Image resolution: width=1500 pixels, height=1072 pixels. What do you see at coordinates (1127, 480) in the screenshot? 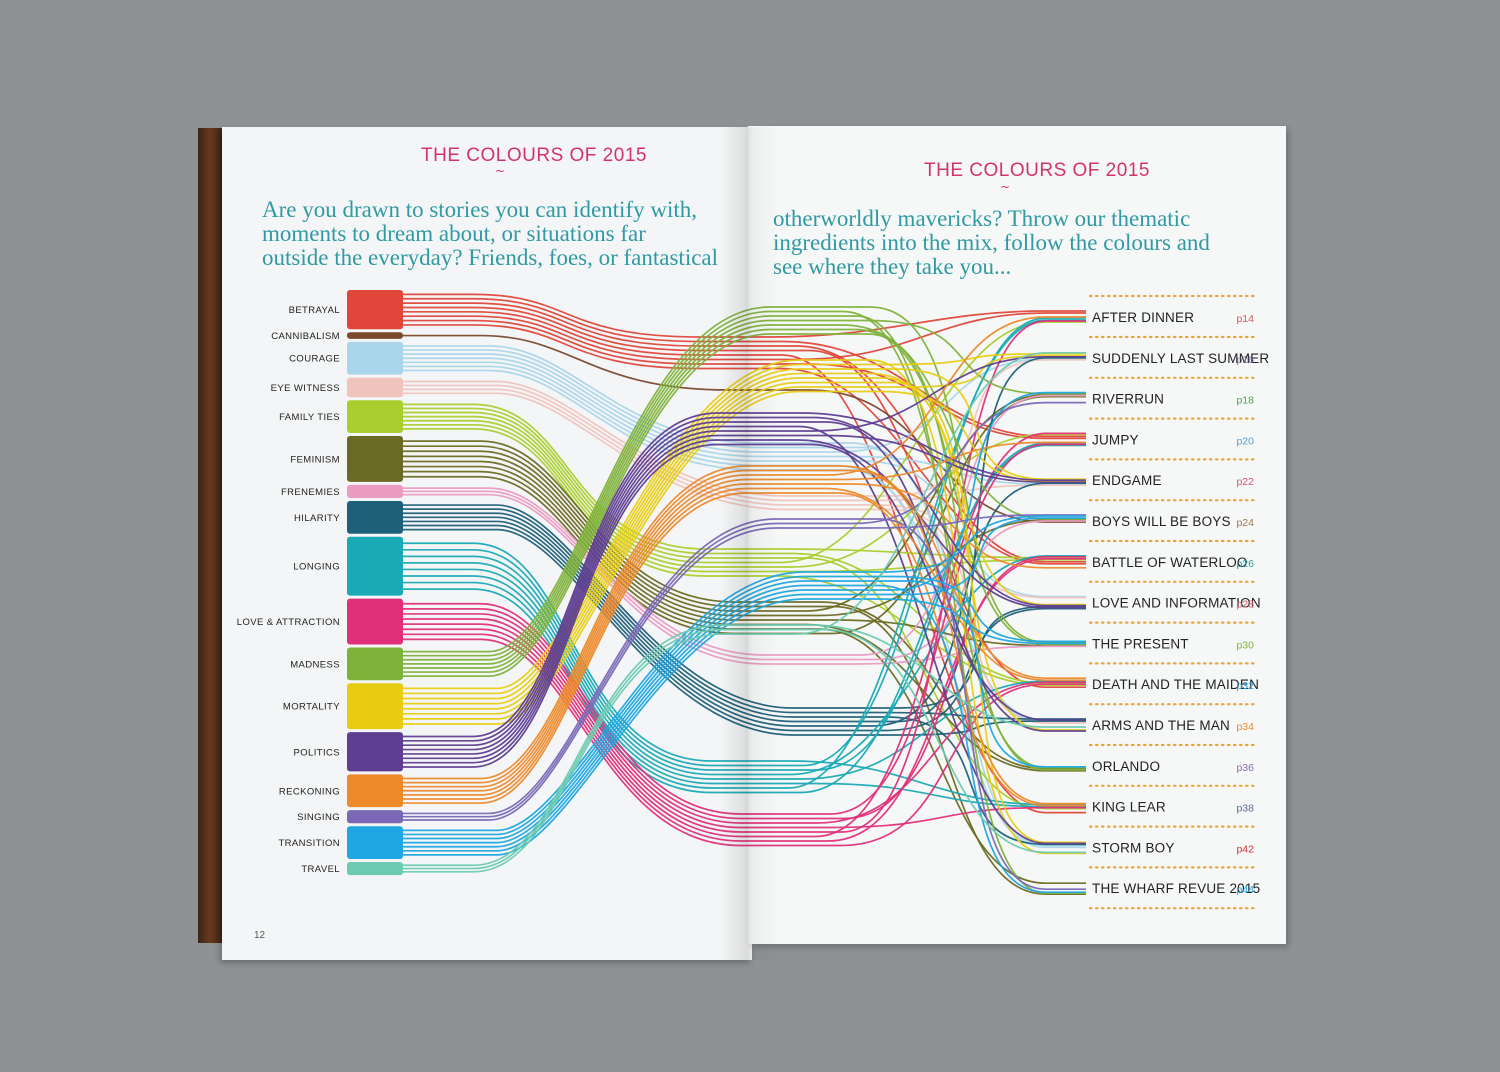
I see `play-title: ENDGAME` at bounding box center [1127, 480].